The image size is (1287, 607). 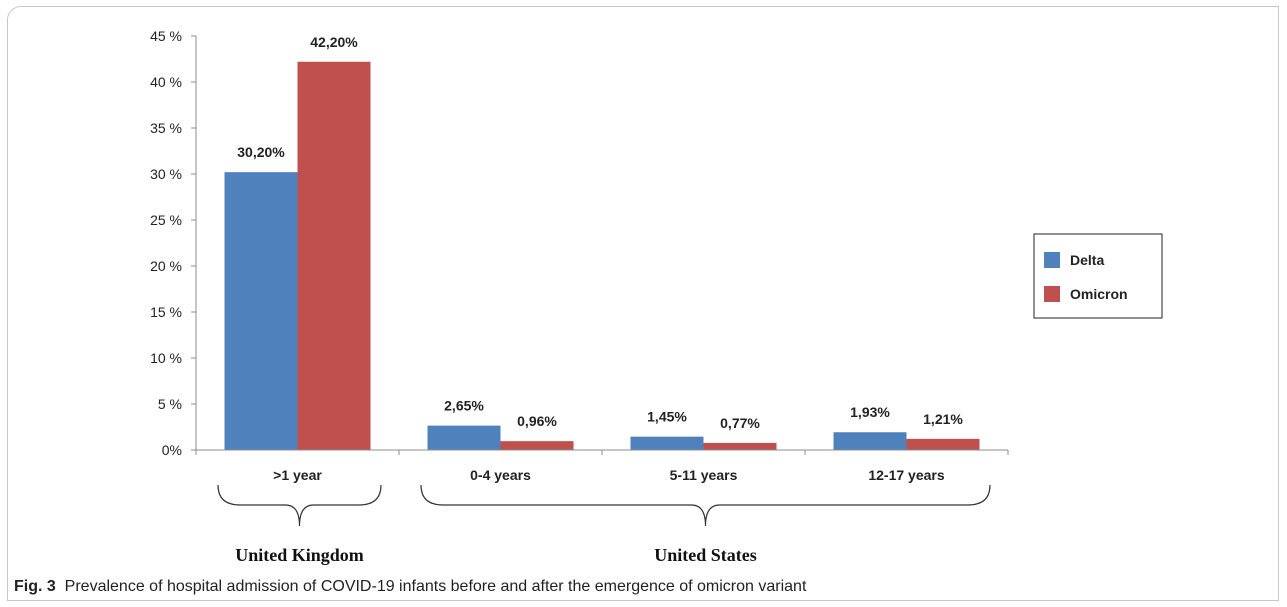 What do you see at coordinates (1052, 294) in the screenshot?
I see `legend-swatch-omicron` at bounding box center [1052, 294].